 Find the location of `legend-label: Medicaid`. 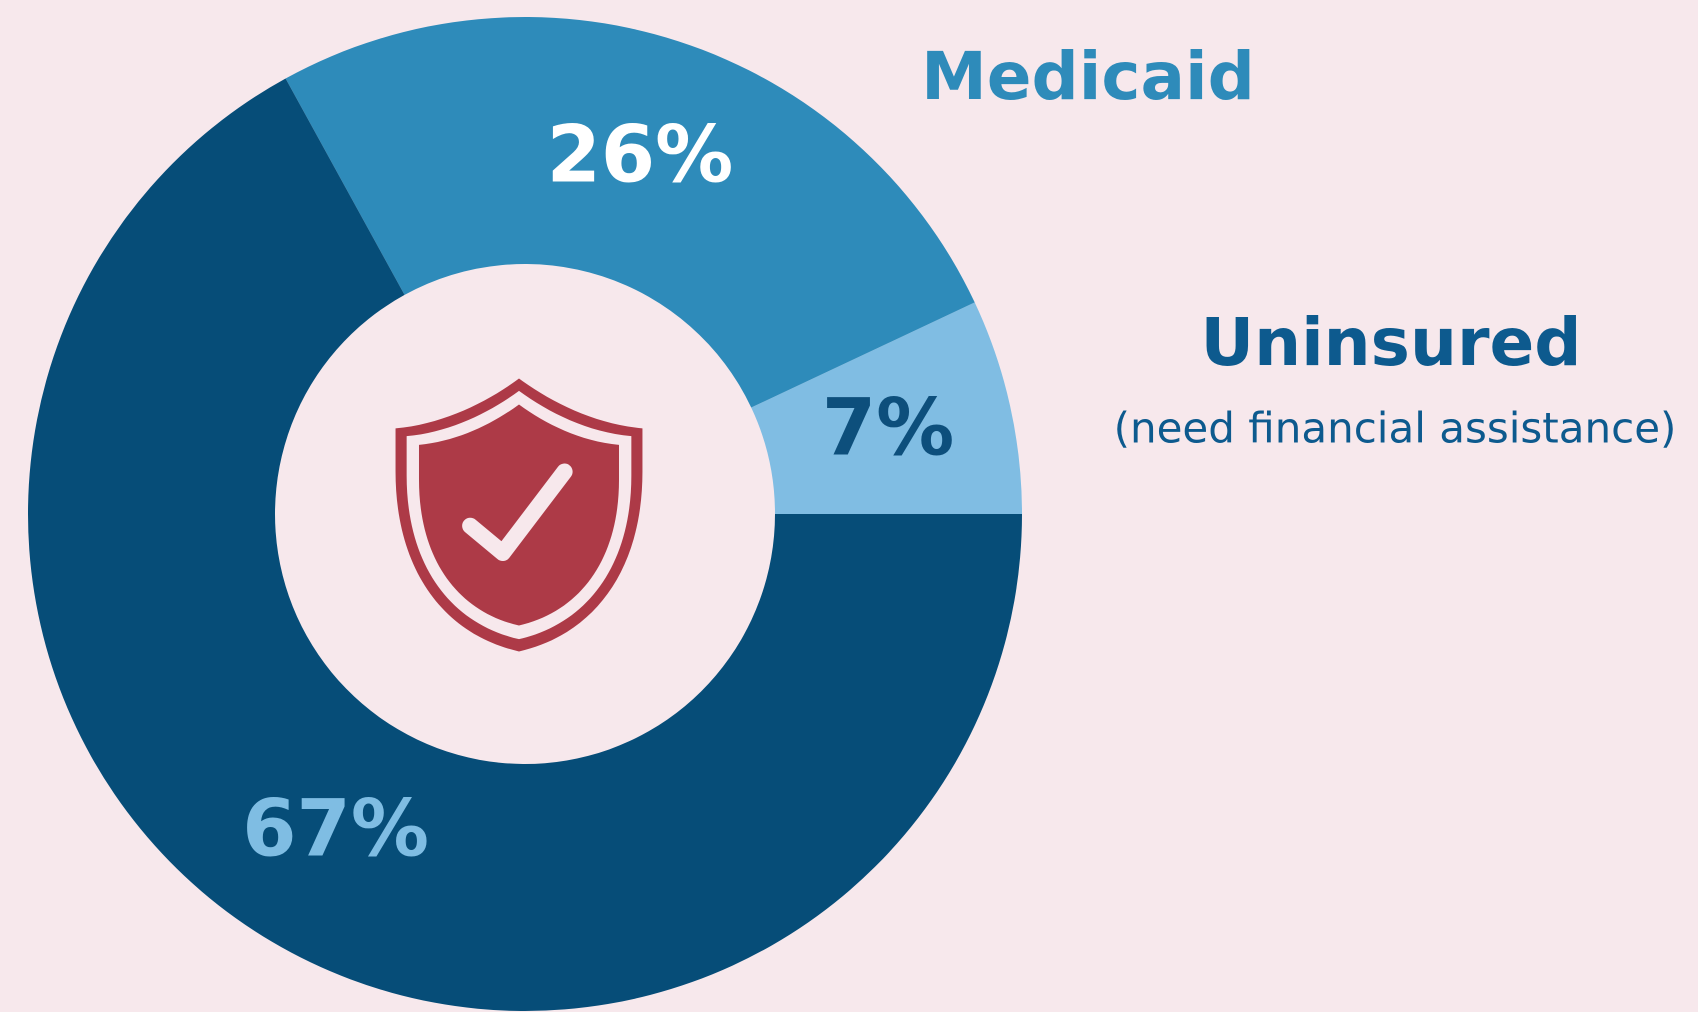

legend-label: Medicaid is located at coordinates (1088, 76).